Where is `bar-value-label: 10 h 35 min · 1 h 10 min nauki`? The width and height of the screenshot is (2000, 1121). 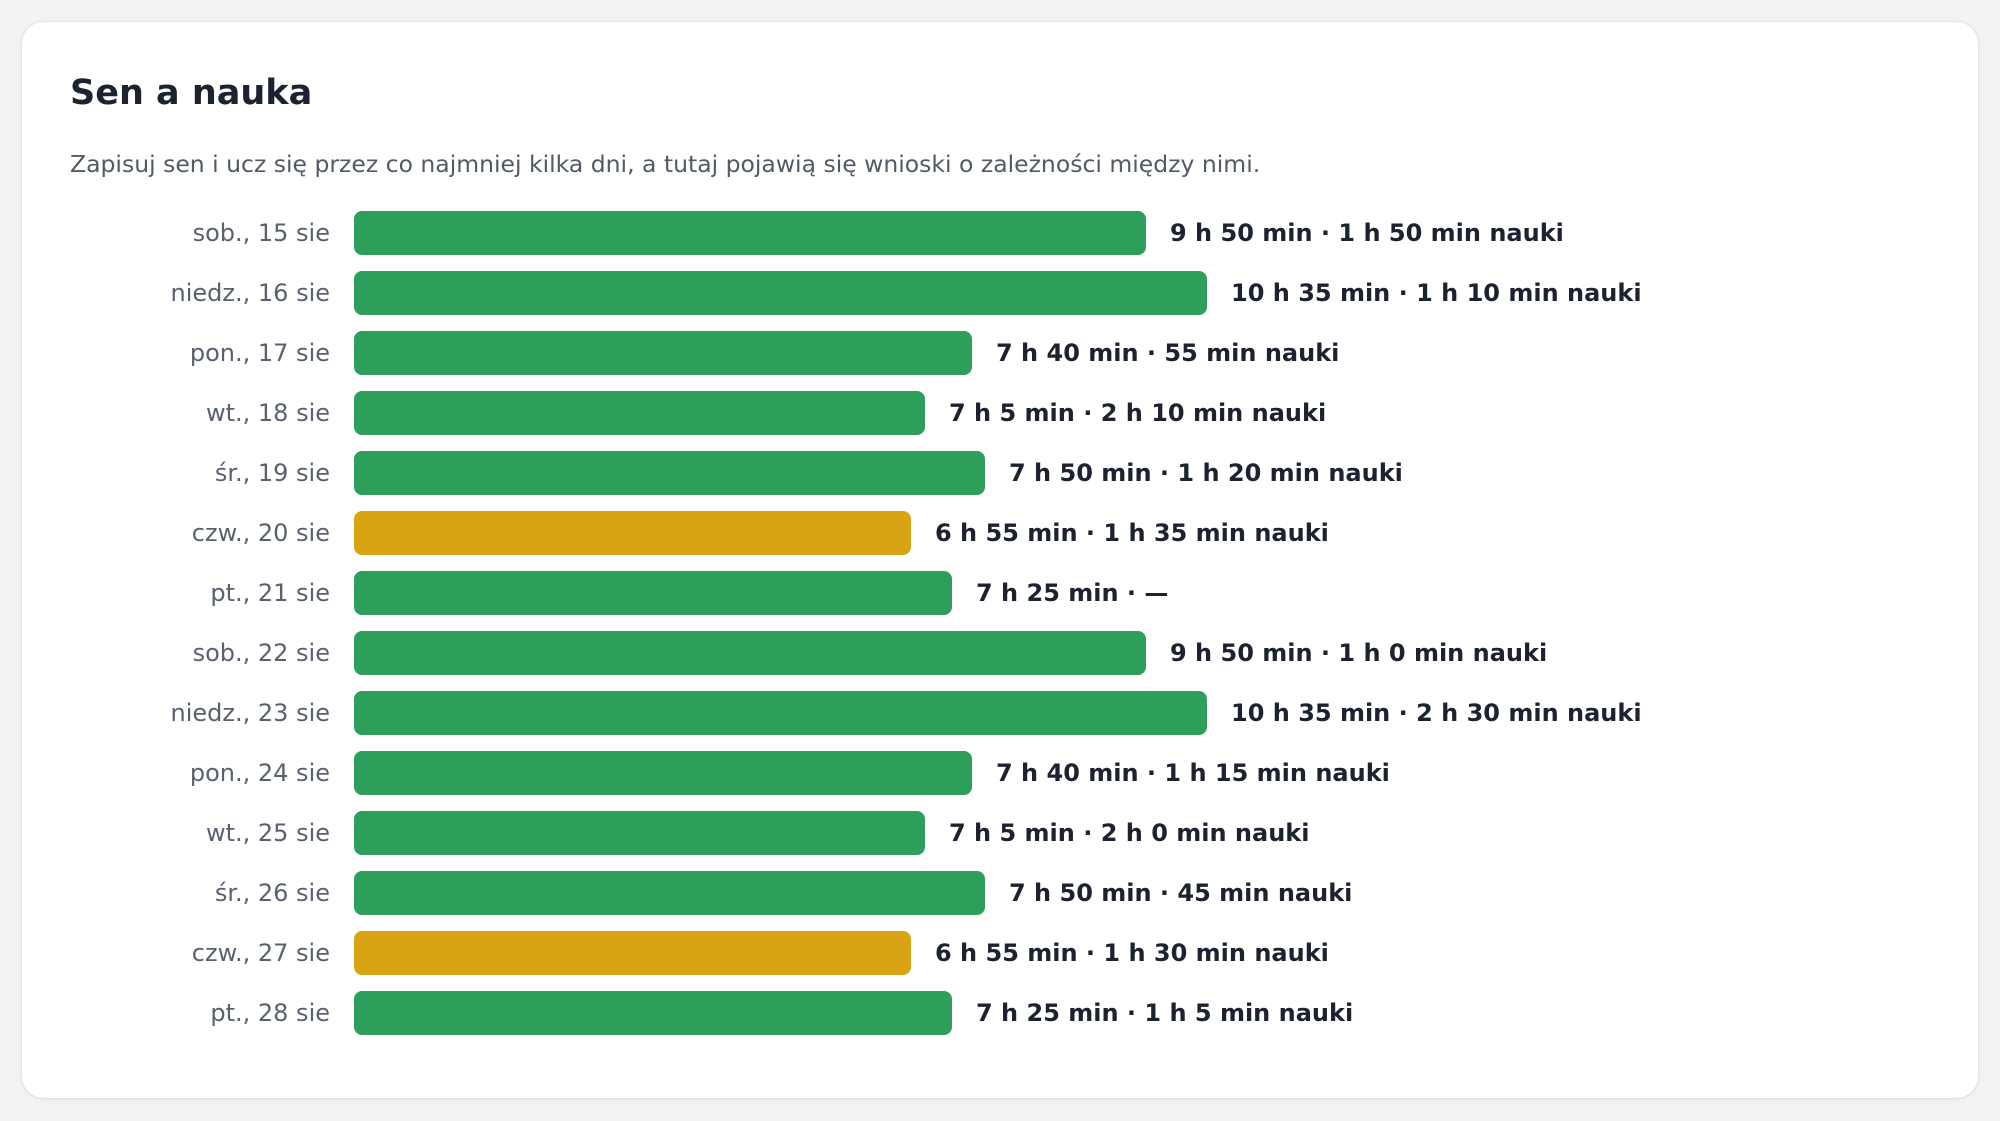
bar-value-label: 10 h 35 min · 1 h 10 min nauki is located at coordinates (1436, 293).